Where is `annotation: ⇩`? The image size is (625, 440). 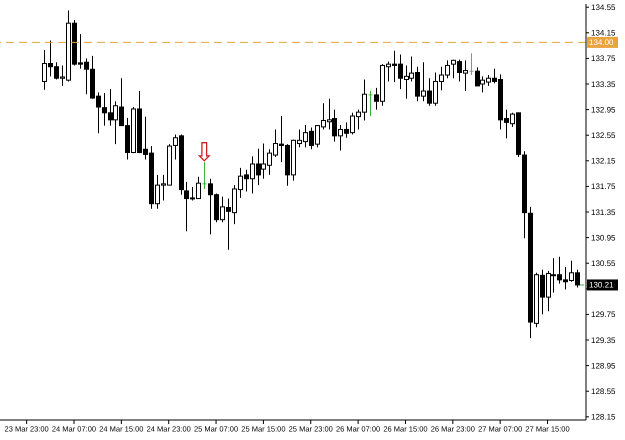
annotation: ⇩ is located at coordinates (204, 153).